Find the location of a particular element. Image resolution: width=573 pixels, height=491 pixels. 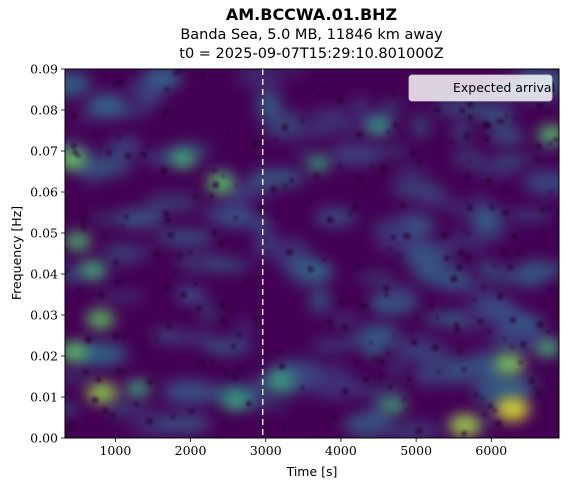

x-tick-label: 5000 is located at coordinates (416, 450).